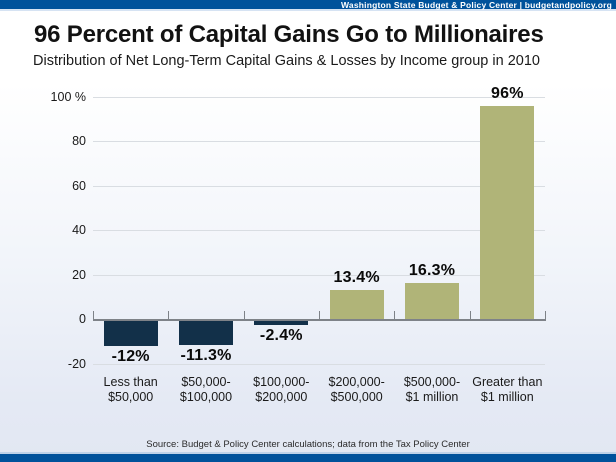  What do you see at coordinates (319, 319) in the screenshot?
I see `zero-axis-line` at bounding box center [319, 319].